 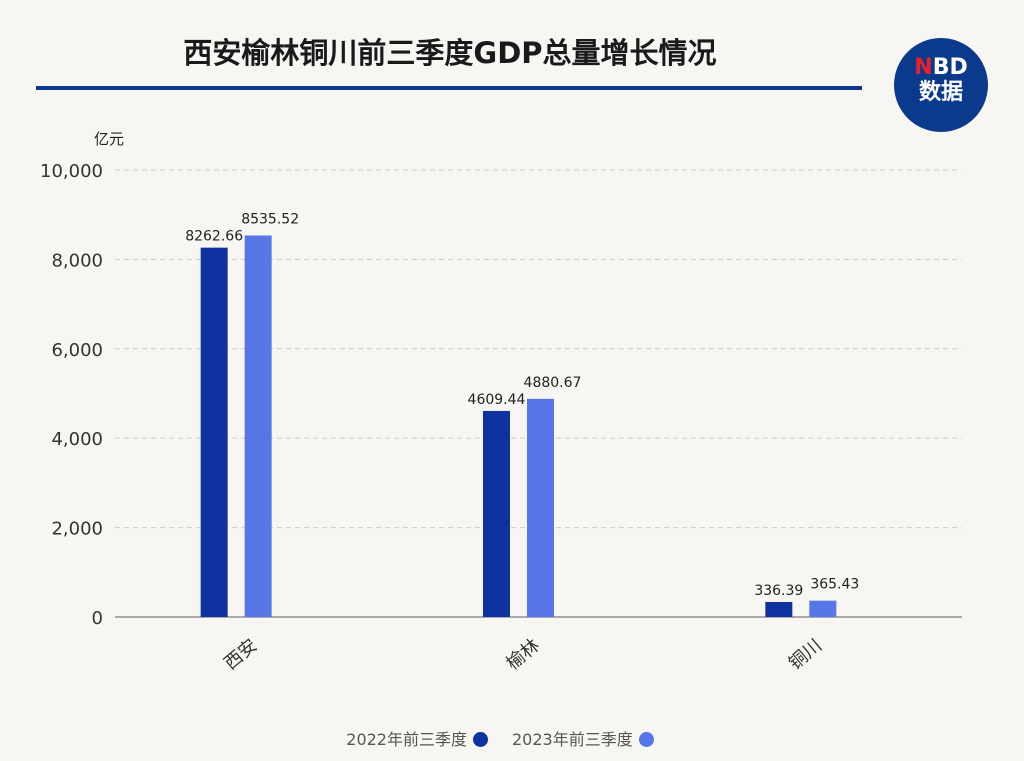 I want to click on title-underline, so click(x=449, y=88).